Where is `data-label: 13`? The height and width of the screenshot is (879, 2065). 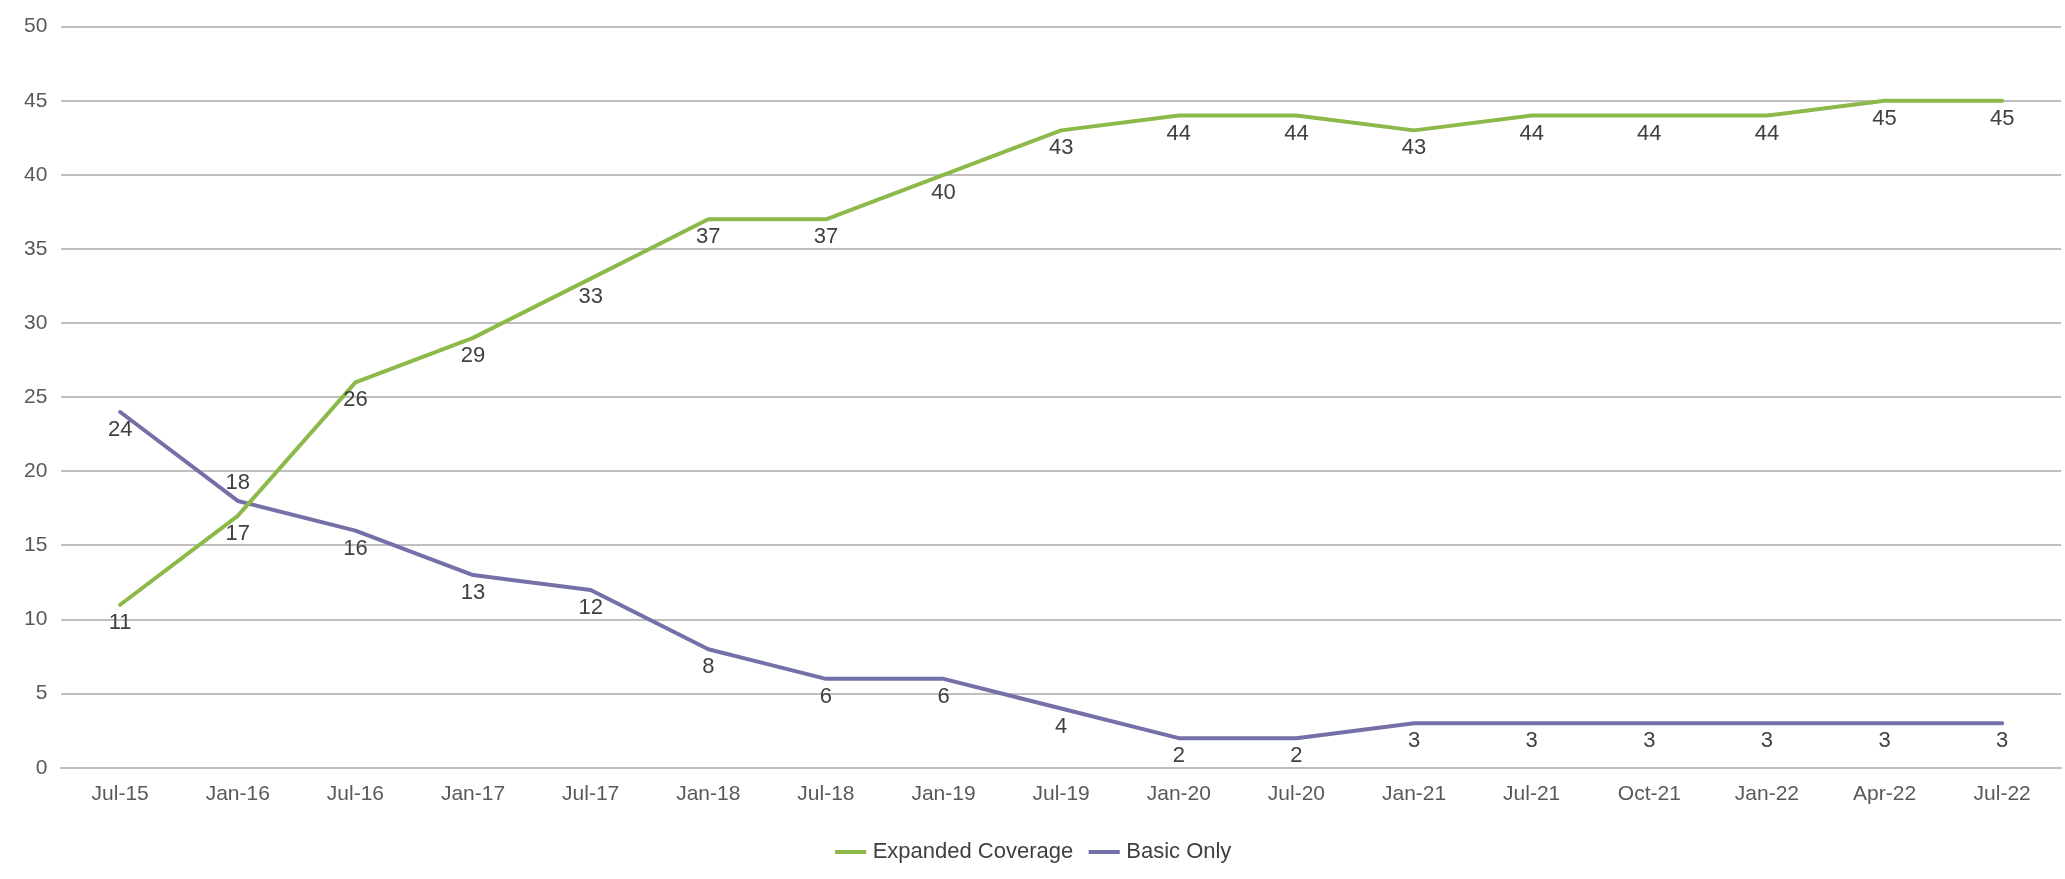
data-label: 13 is located at coordinates (473, 592).